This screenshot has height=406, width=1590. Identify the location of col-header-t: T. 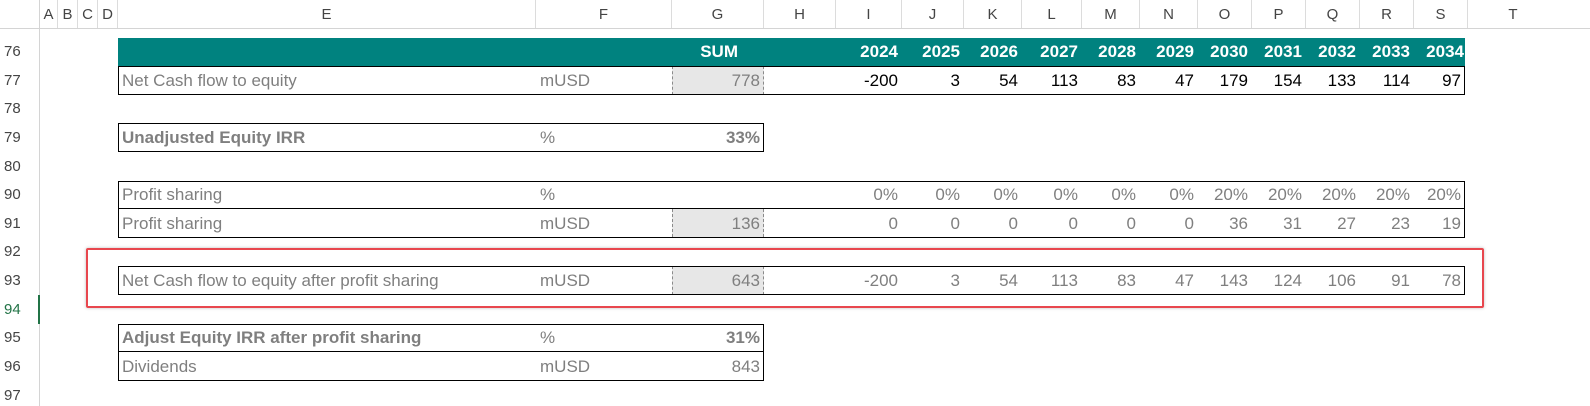
(1513, 14).